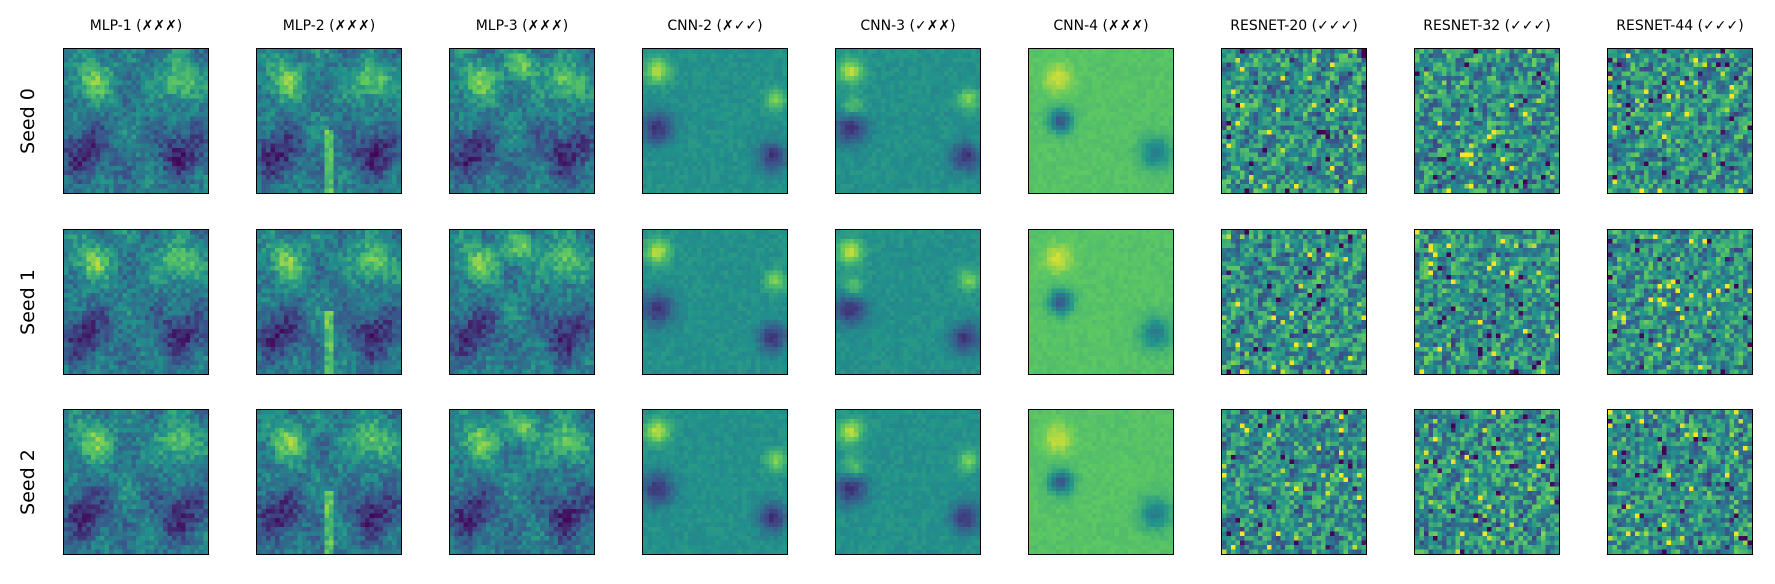  I want to click on row-label: Seed 2, so click(28, 482).